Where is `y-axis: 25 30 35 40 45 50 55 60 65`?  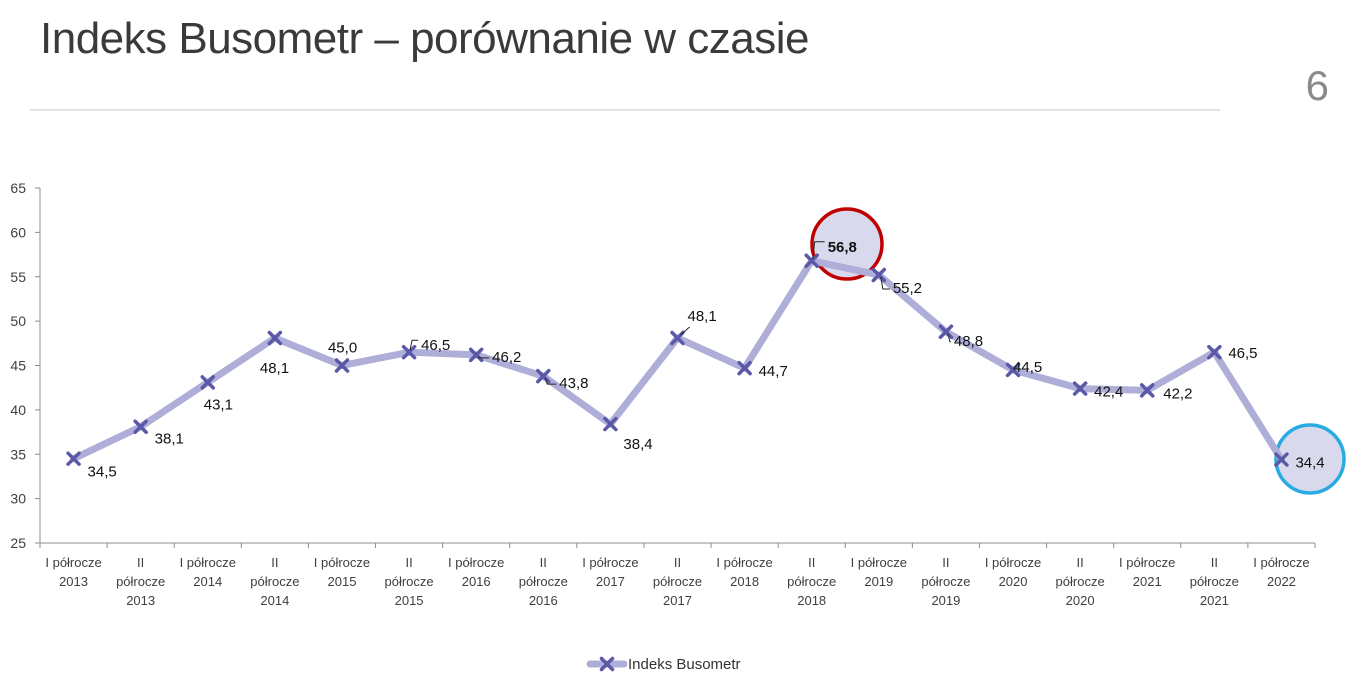
y-axis: 25 30 35 40 45 50 55 60 65 is located at coordinates (25, 365).